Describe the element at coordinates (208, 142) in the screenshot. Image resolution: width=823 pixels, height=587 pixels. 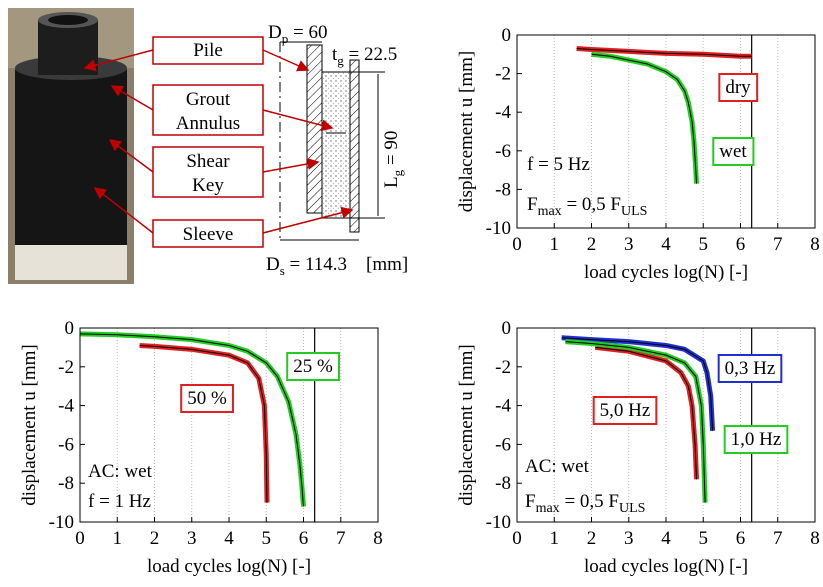
I see `label-boxes` at that location.